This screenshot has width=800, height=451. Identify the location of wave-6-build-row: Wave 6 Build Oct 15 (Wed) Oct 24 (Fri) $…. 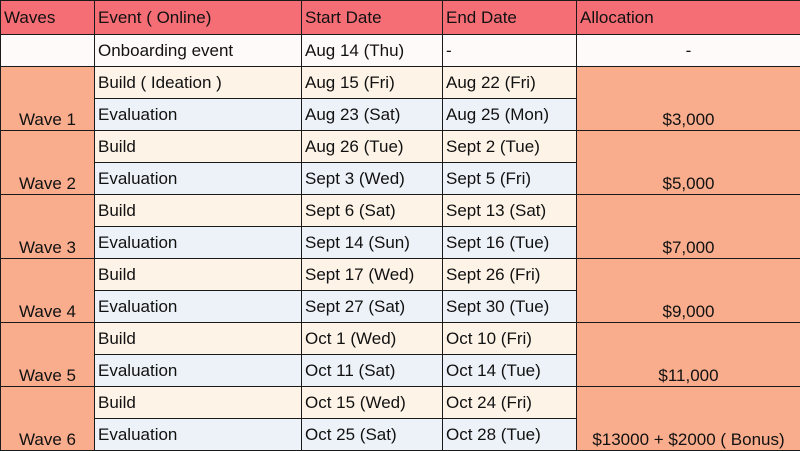
(400, 418).